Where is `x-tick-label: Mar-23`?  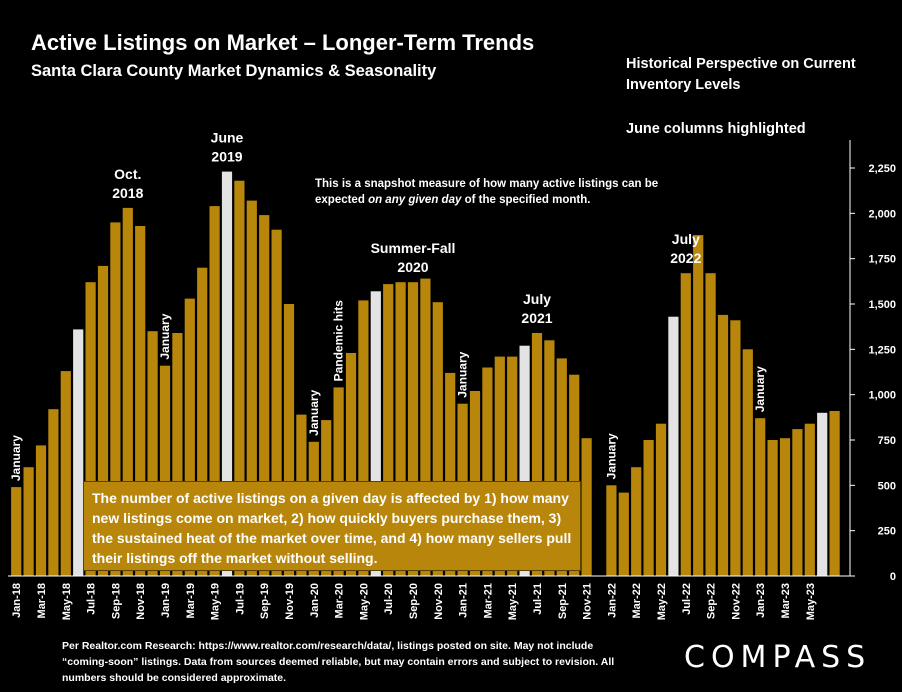
x-tick-label: Mar-23 is located at coordinates (786, 600).